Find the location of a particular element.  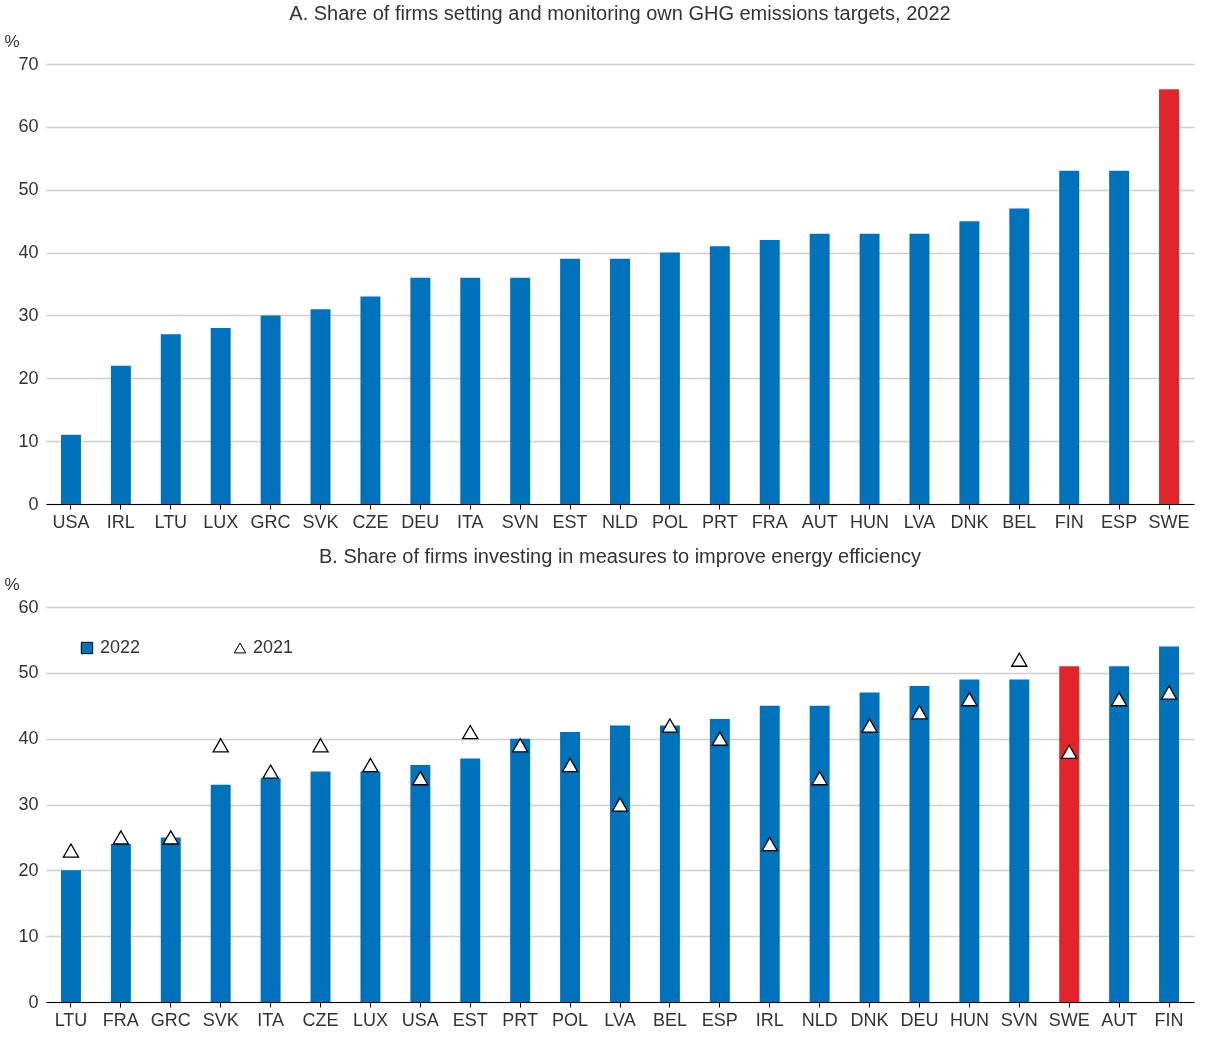

legend-label: 2022 is located at coordinates (120, 647).